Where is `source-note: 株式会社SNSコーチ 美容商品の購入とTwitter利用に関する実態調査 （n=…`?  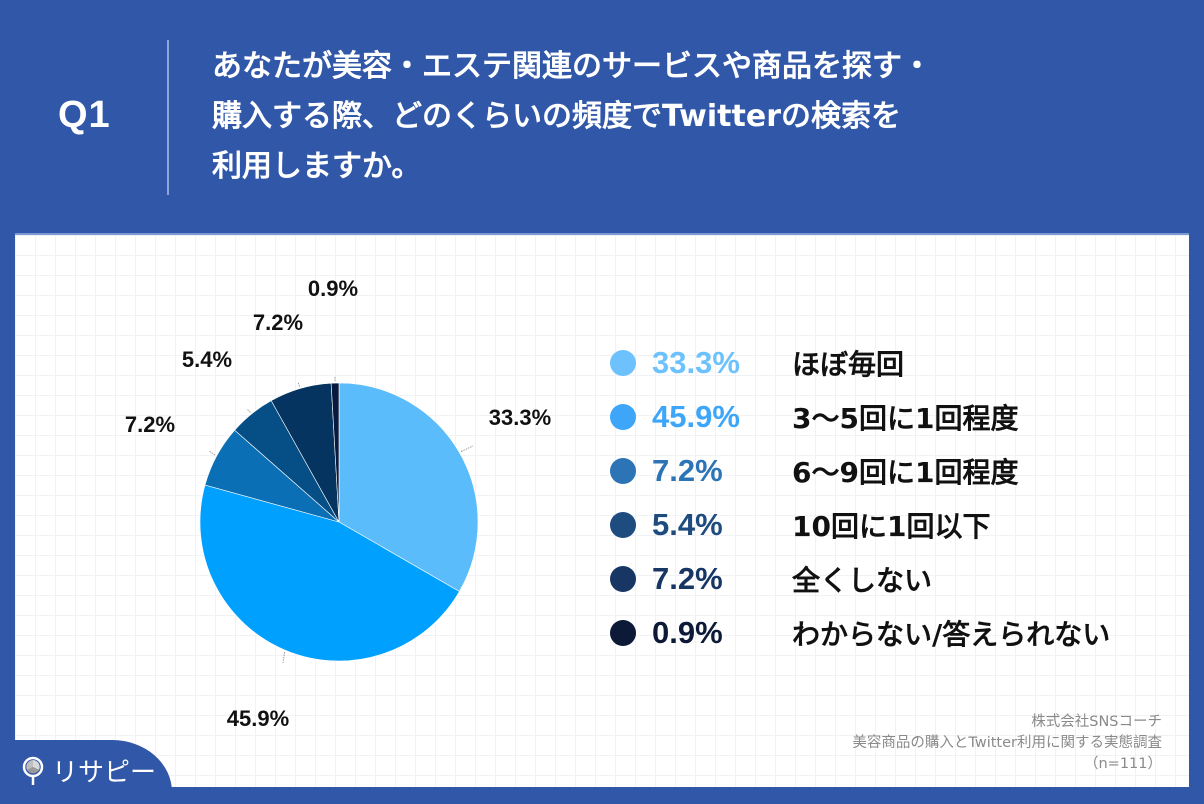
source-note: 株式会社SNSコーチ 美容商品の購入とTwitter利用に関する実態調査 （n=… is located at coordinates (1007, 743).